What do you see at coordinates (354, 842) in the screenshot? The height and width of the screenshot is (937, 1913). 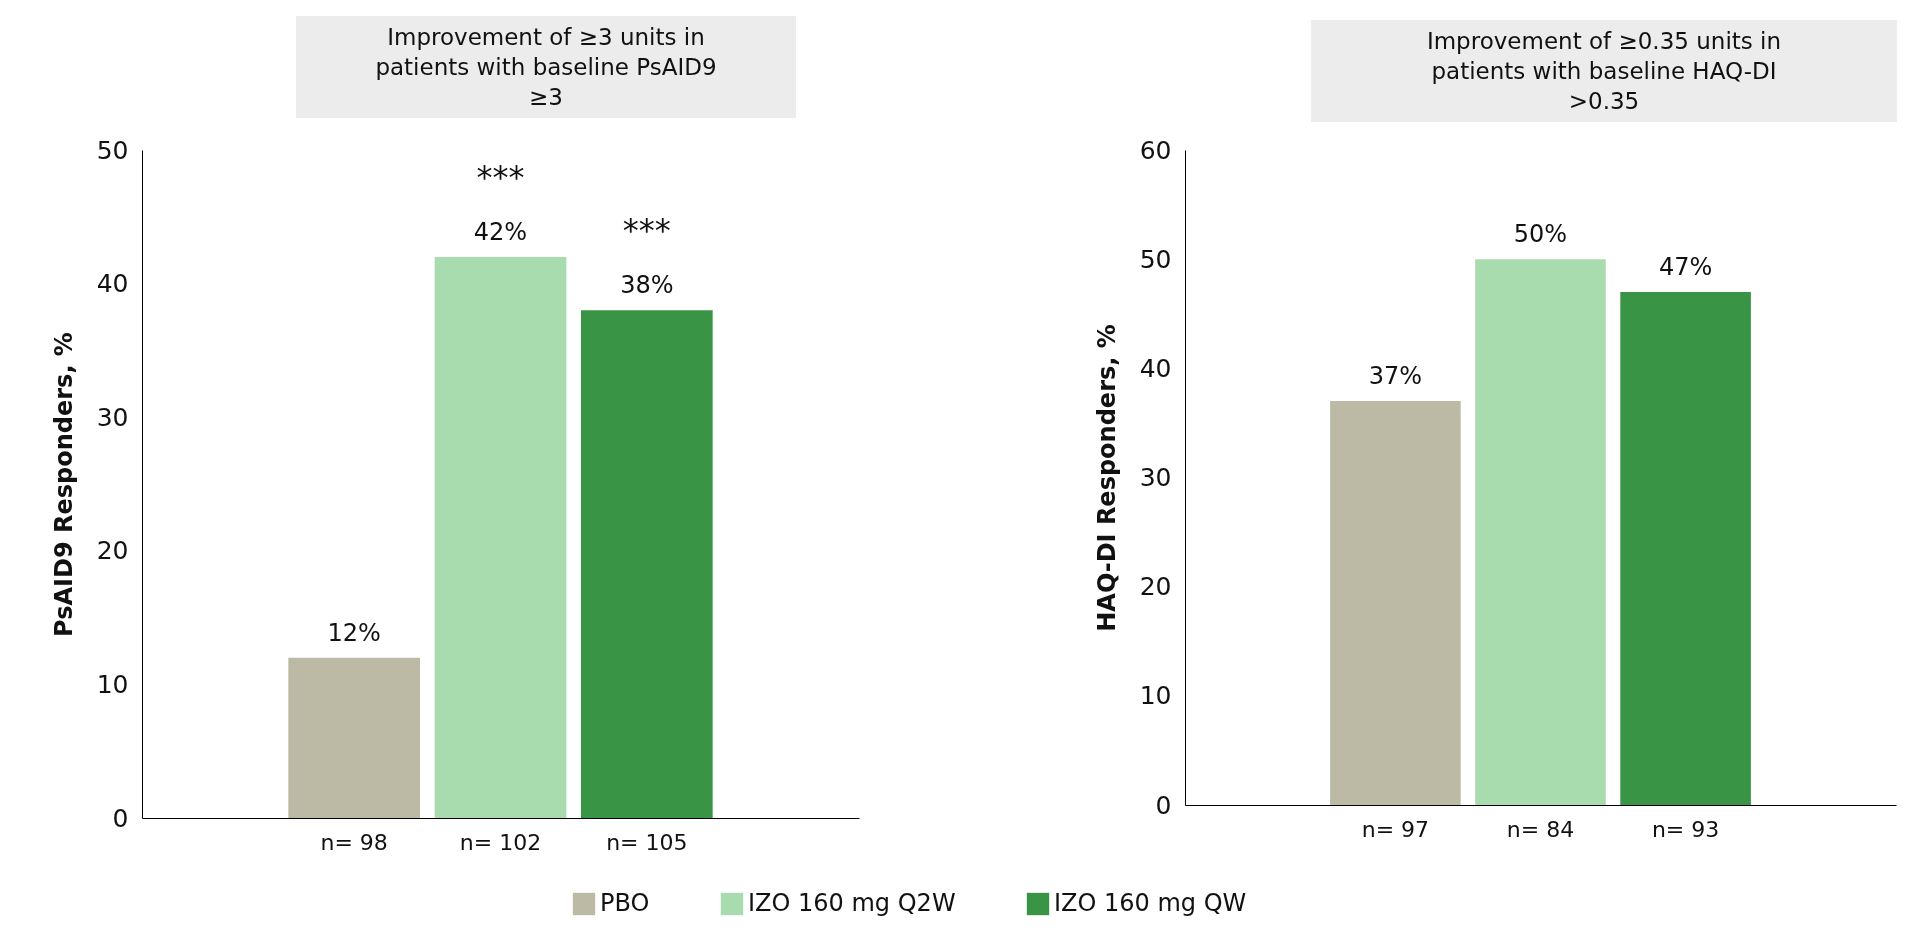 I see `x-tick-label: n= 98` at bounding box center [354, 842].